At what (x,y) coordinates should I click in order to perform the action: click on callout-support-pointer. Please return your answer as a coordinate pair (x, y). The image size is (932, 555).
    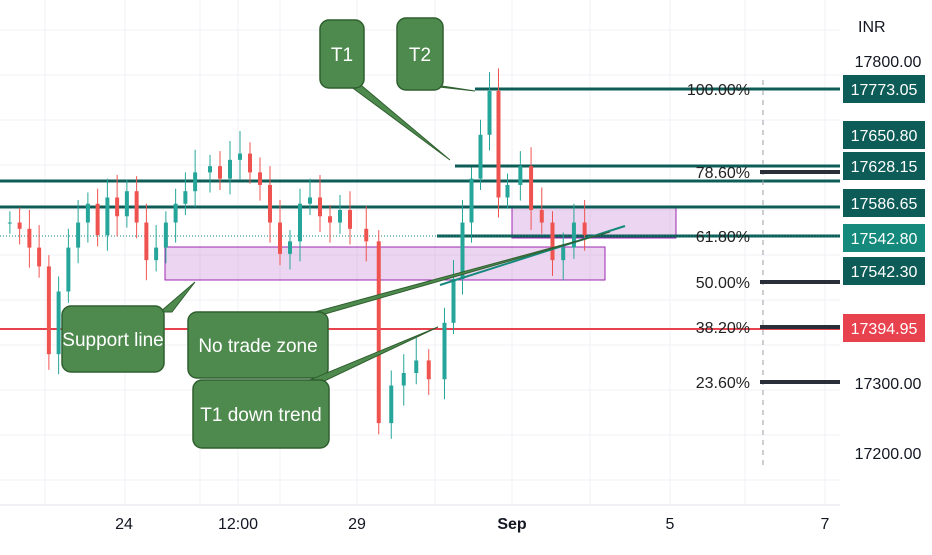
    Looking at the image, I should click on (177, 297).